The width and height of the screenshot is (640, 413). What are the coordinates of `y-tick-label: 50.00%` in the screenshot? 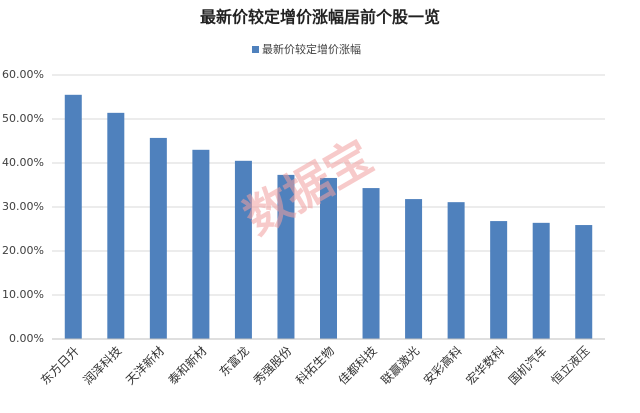 It's located at (23, 118).